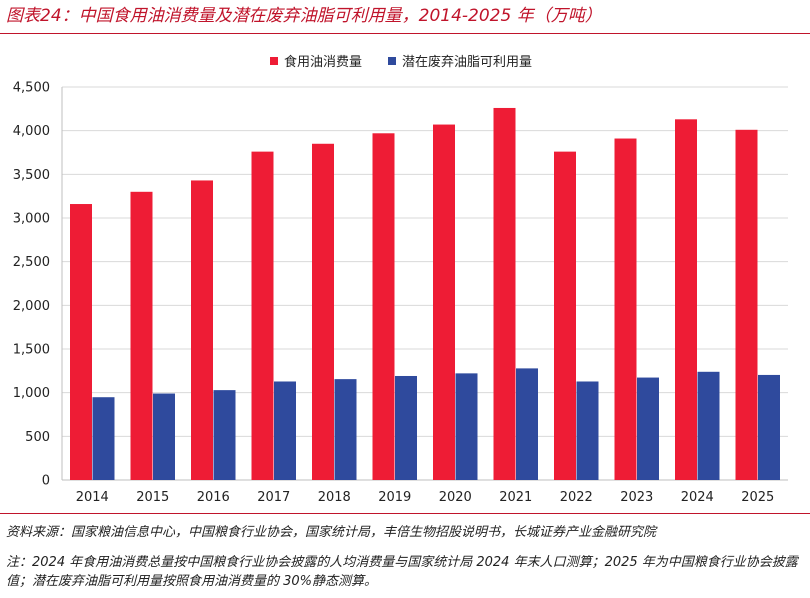 The height and width of the screenshot is (598, 810). I want to click on y-tick-label: 0, so click(46, 481).